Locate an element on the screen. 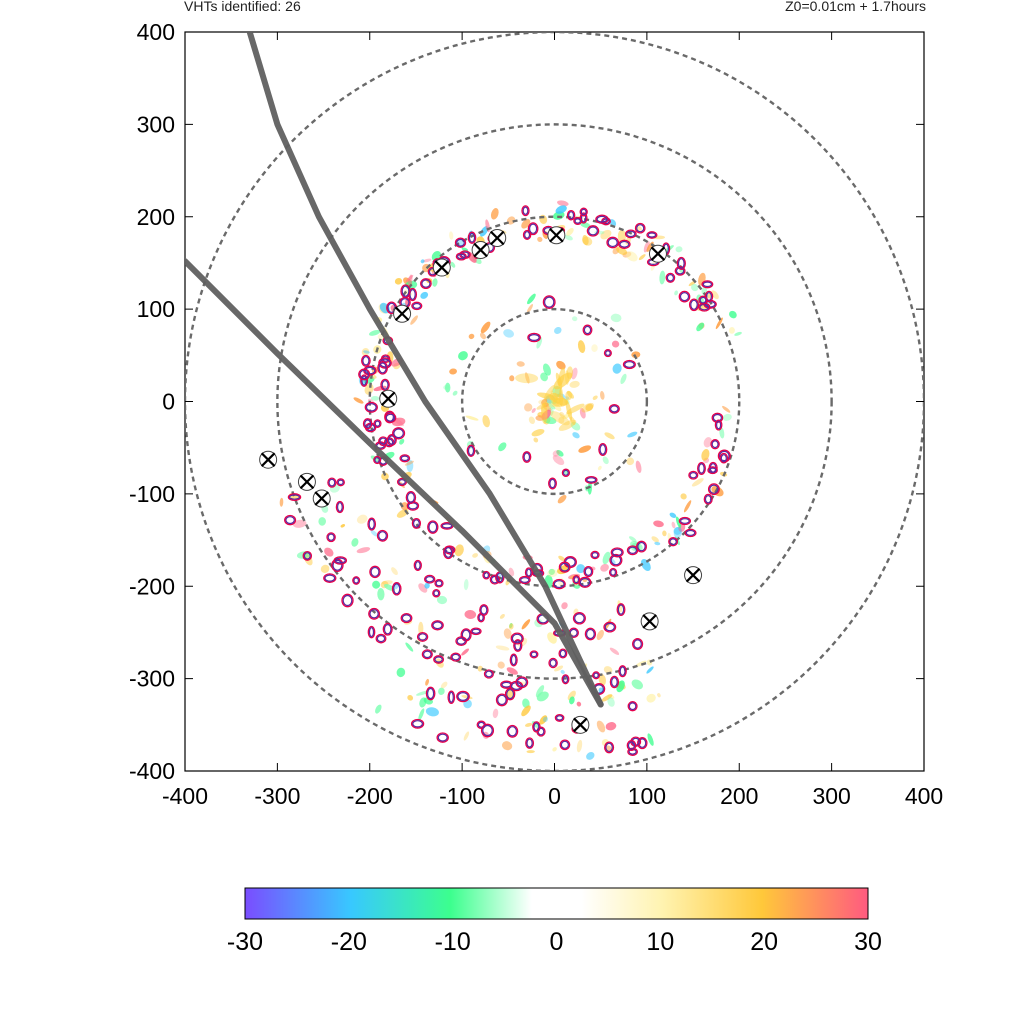  colorbar-tick-label: -10 is located at coordinates (453, 942).